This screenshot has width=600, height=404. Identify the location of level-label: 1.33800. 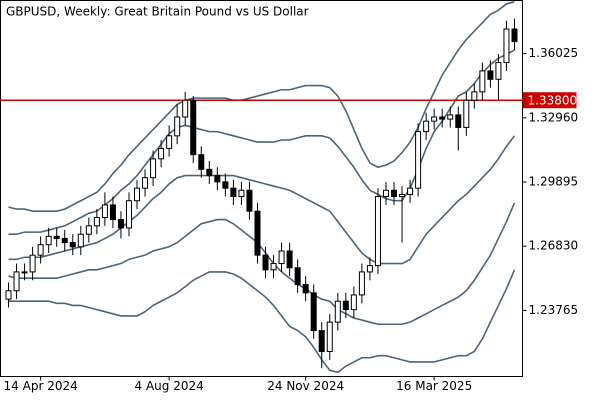
(553, 101).